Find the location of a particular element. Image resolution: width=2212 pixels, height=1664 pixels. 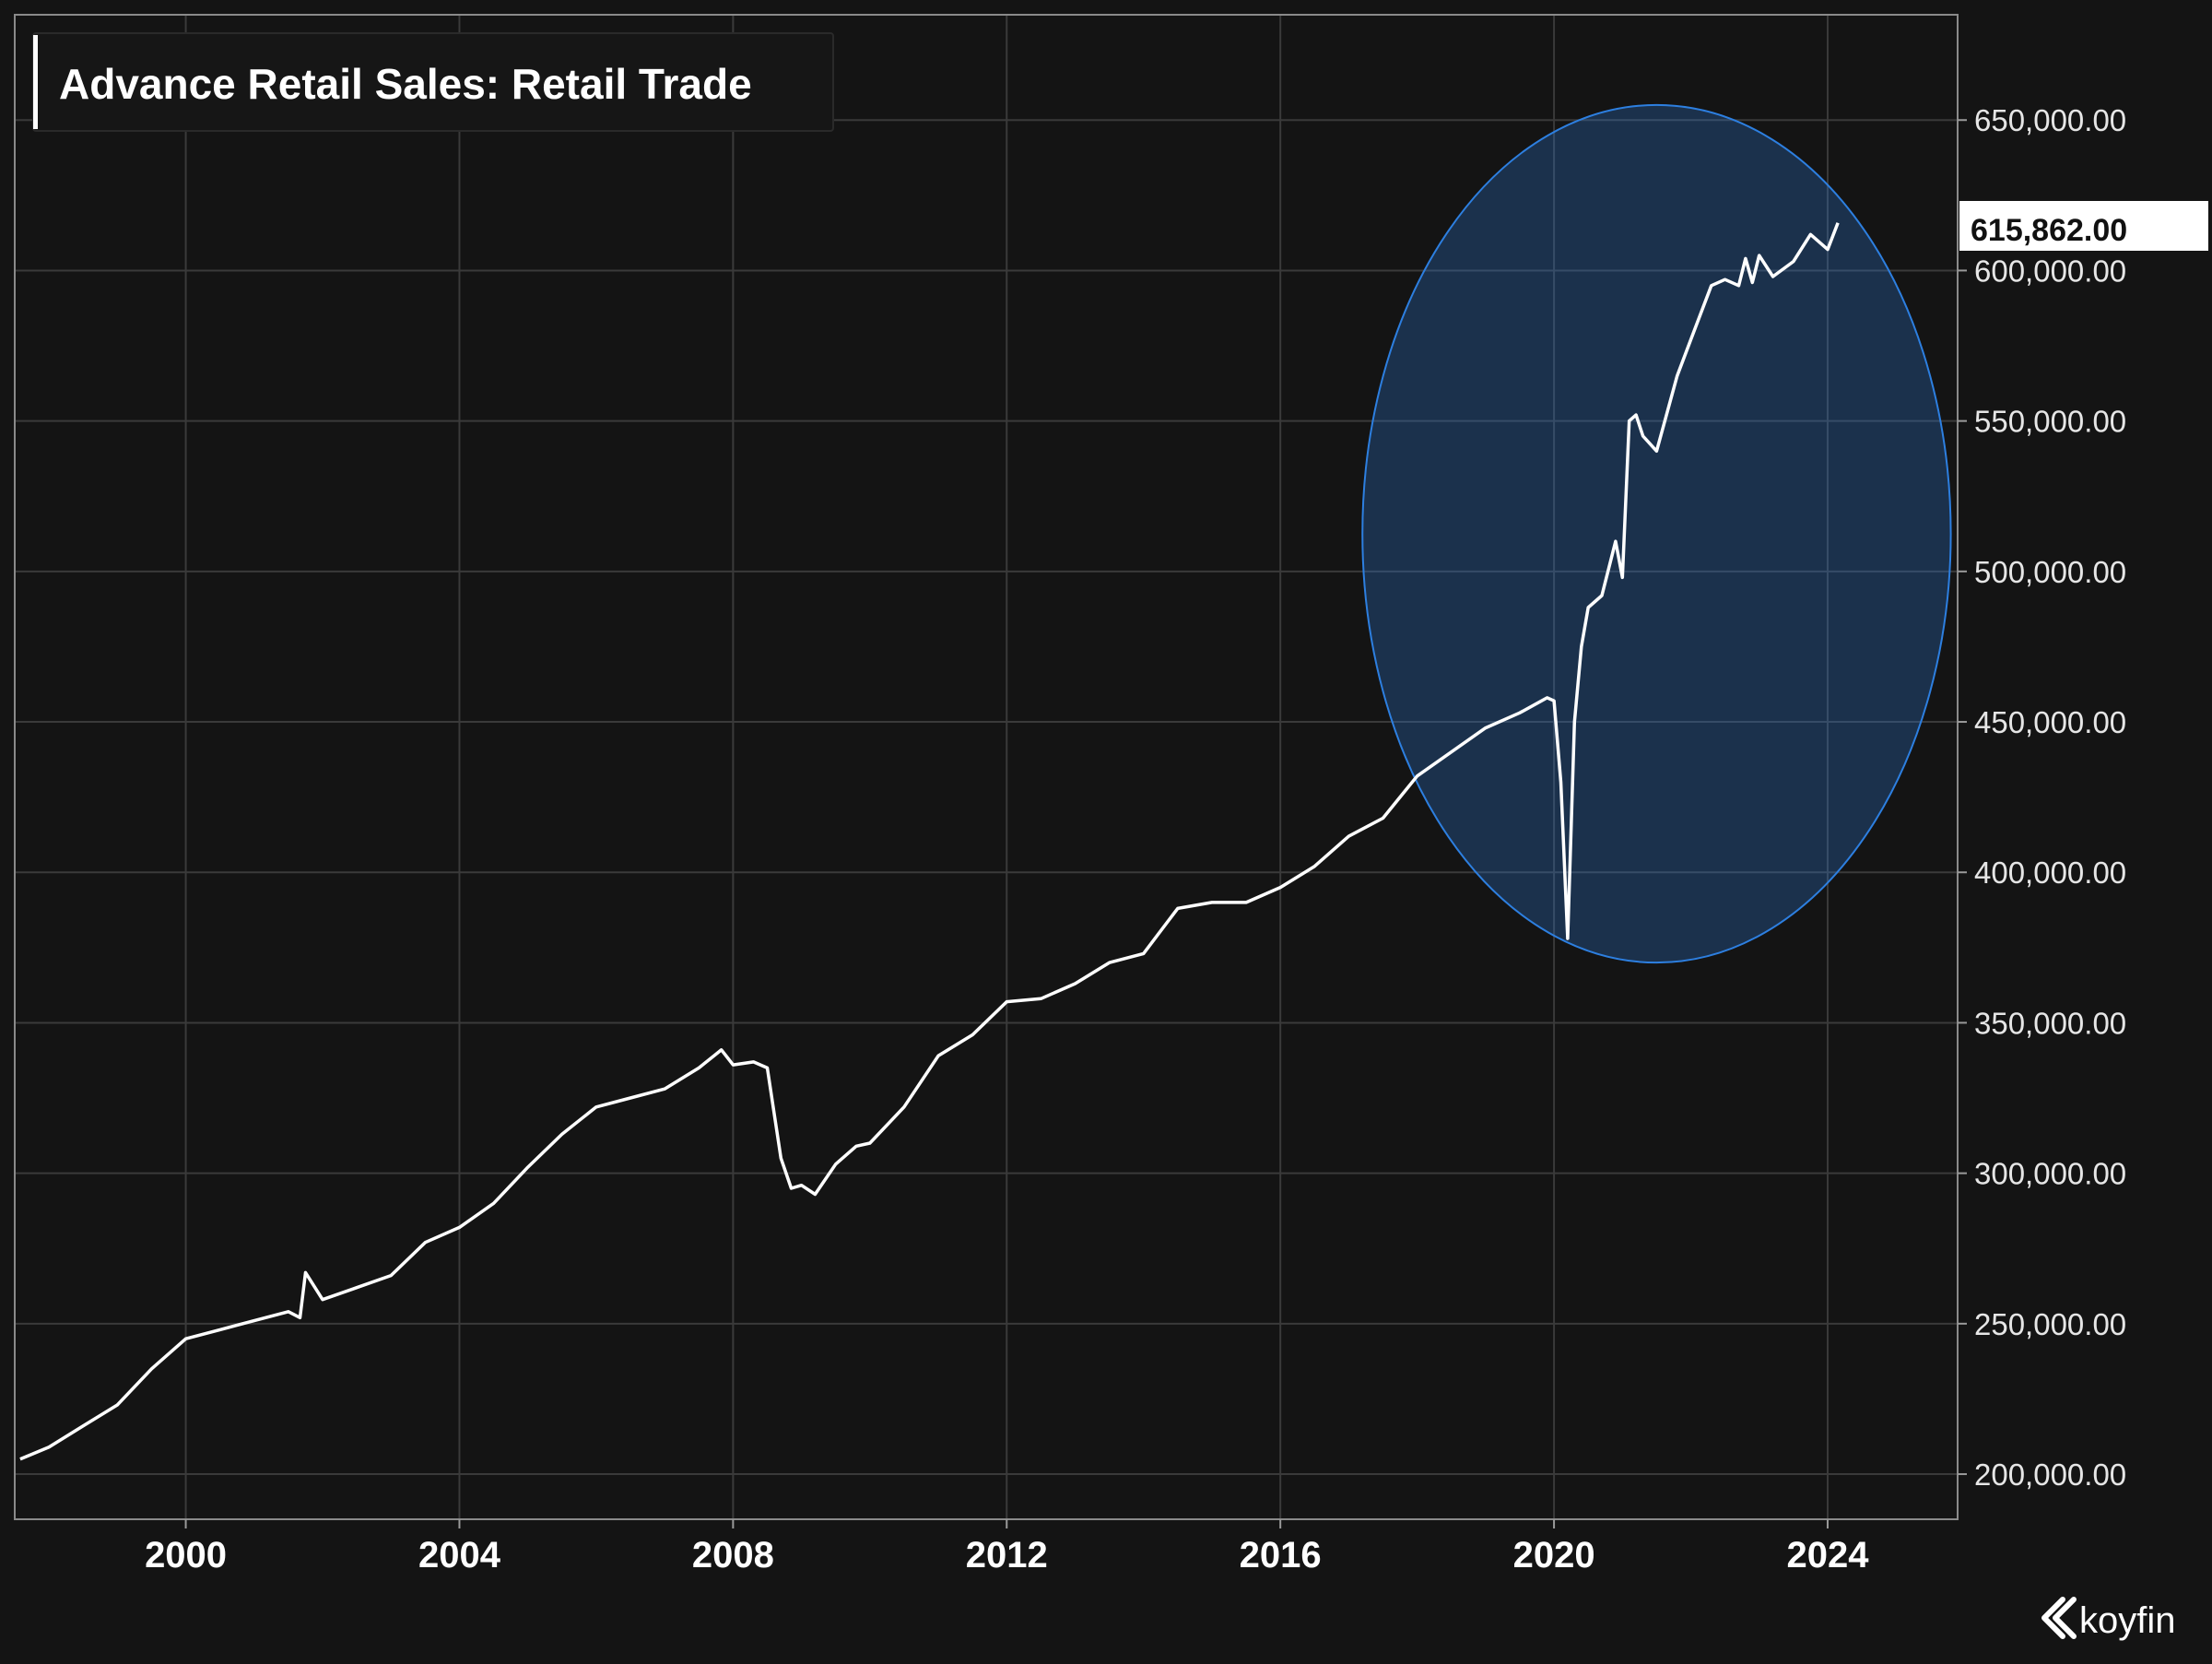

highlight-ellipse is located at coordinates (1656, 533).